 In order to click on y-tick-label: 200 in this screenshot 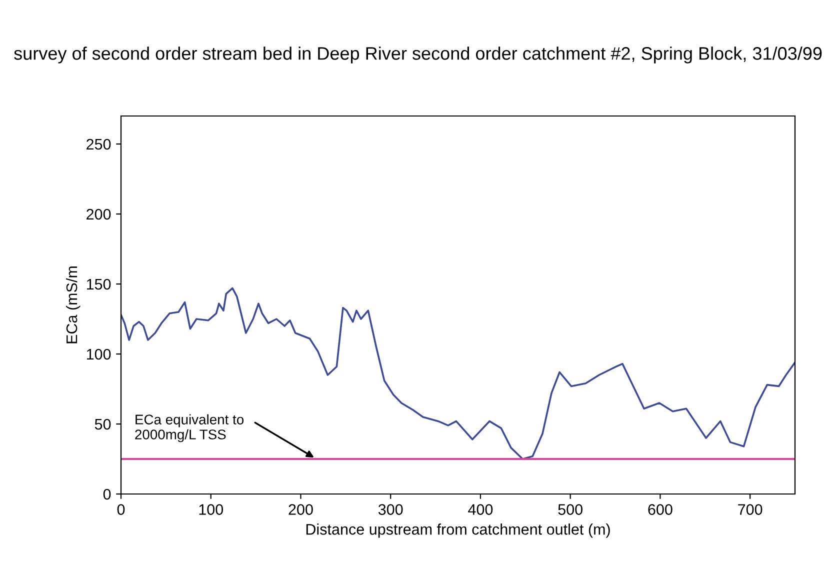, I will do `click(98, 214)`.